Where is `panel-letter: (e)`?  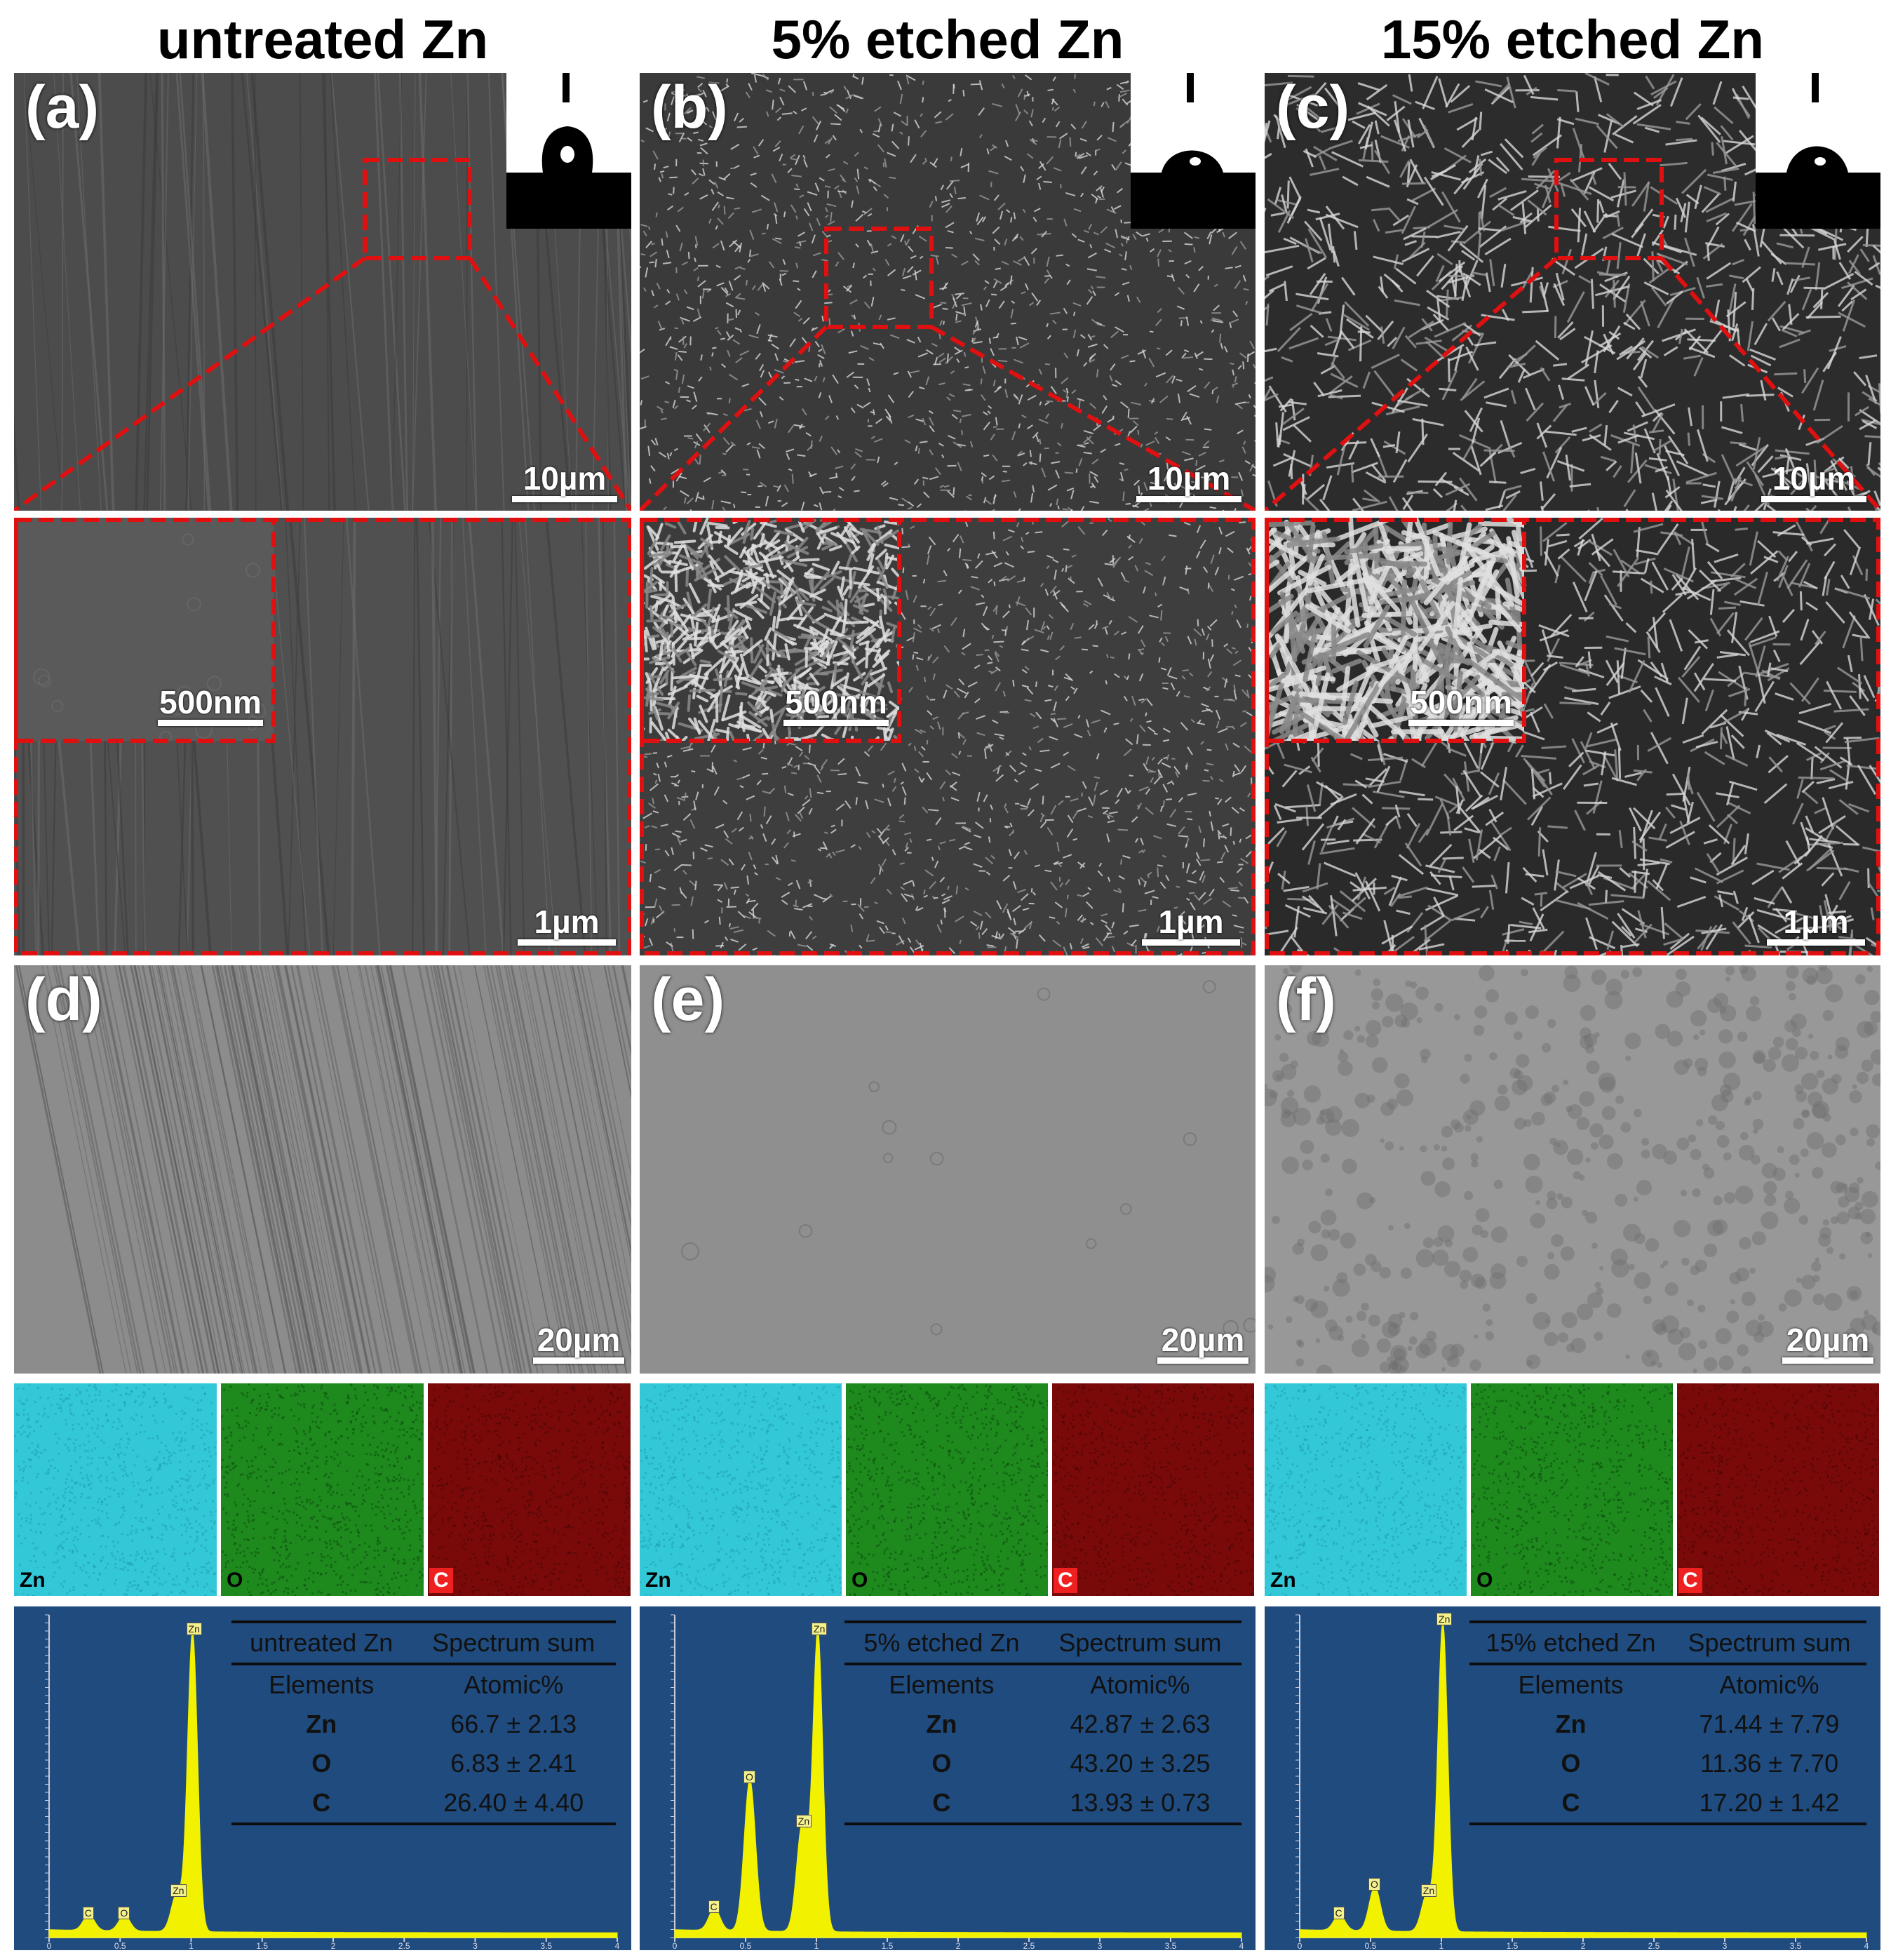 panel-letter: (e) is located at coordinates (688, 1000).